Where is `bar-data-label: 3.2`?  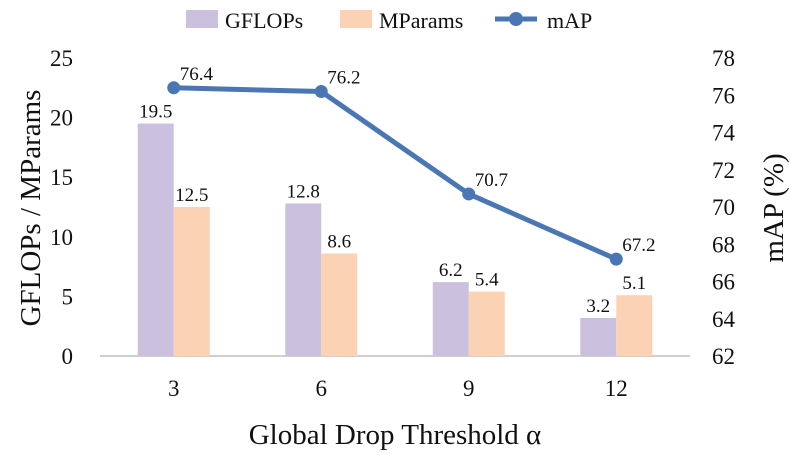 bar-data-label: 3.2 is located at coordinates (598, 306).